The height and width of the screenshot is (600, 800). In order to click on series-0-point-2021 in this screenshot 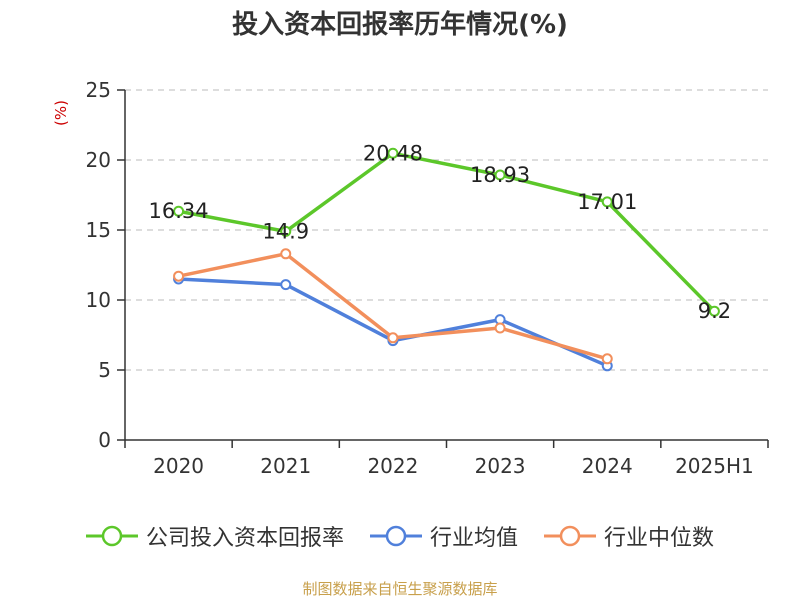, I will do `click(286, 231)`.